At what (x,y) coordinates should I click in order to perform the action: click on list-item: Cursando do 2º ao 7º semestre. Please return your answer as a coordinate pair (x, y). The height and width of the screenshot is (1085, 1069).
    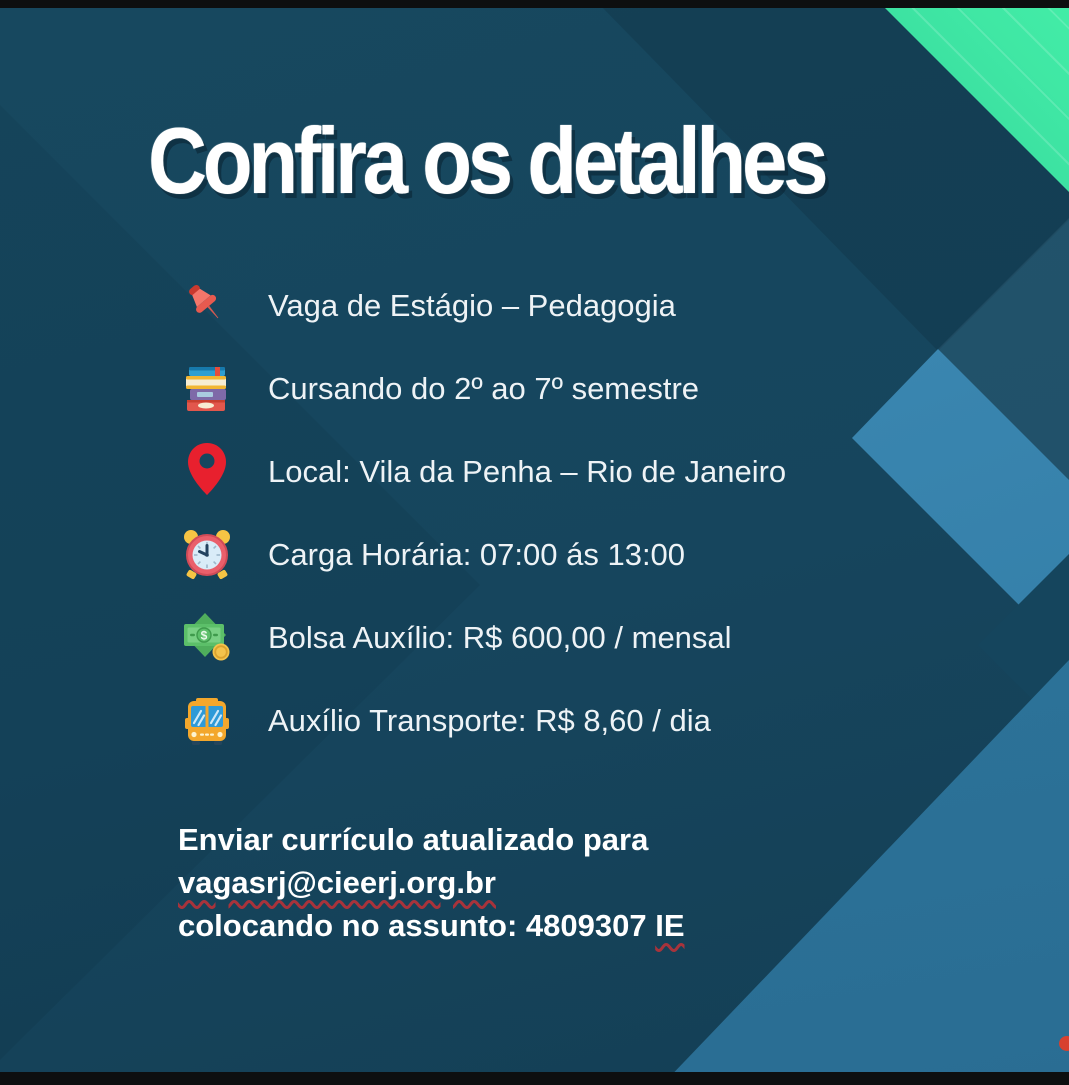
    Looking at the image, I should click on (481, 388).